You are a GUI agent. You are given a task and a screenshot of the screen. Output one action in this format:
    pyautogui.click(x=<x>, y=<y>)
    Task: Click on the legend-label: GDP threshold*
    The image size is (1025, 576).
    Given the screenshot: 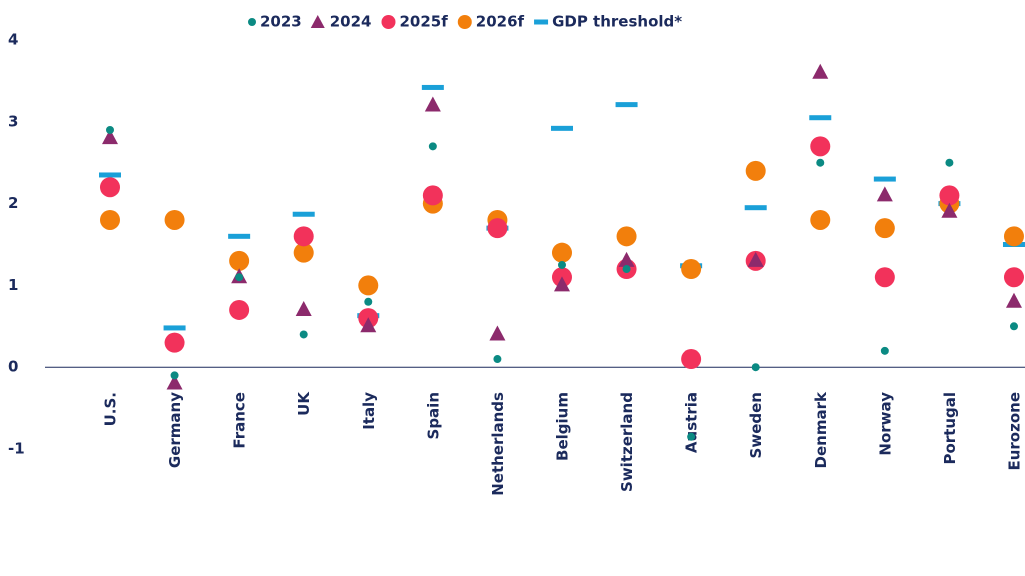 What is the action you would take?
    pyautogui.click(x=617, y=22)
    